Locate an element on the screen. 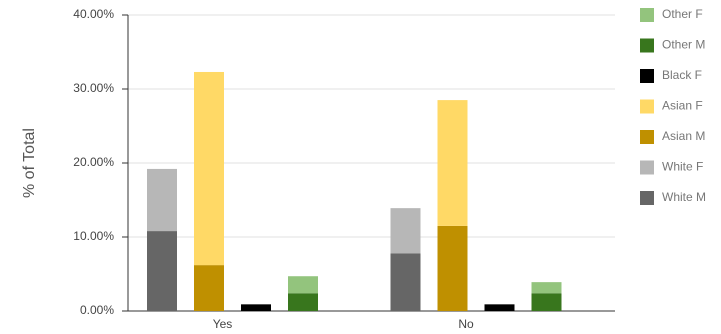  legend-label: Asian F is located at coordinates (682, 106).